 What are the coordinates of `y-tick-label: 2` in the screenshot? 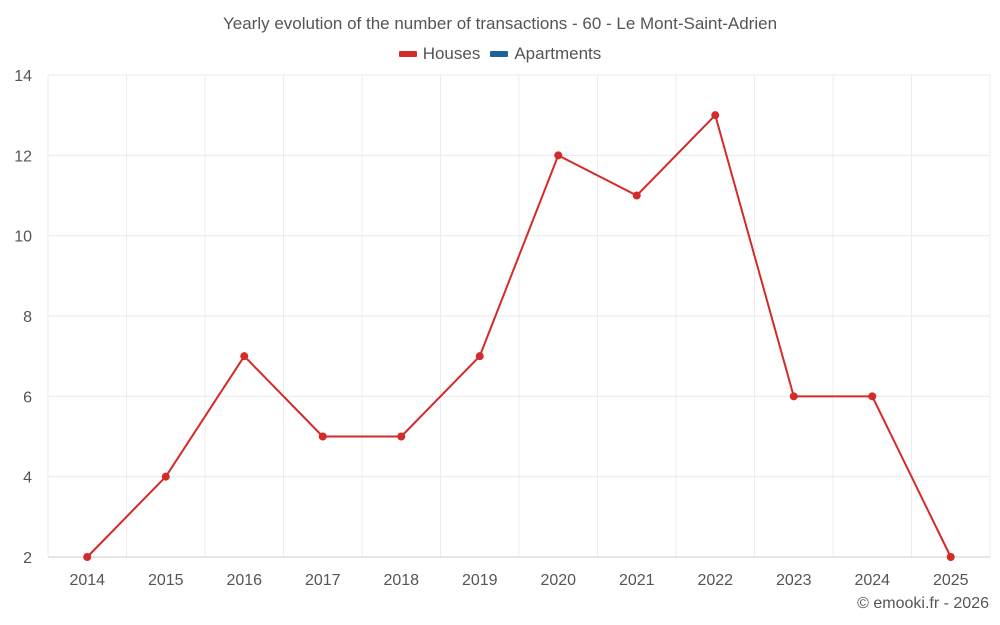 It's located at (27, 558).